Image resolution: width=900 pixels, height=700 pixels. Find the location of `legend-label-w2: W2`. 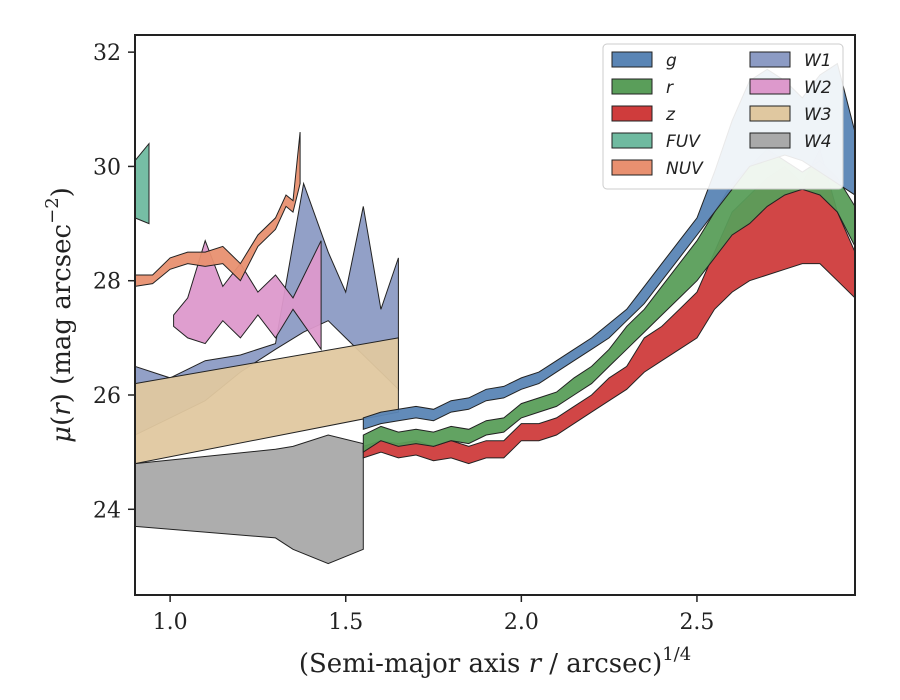

legend-label-w2: W2 is located at coordinates (818, 88).